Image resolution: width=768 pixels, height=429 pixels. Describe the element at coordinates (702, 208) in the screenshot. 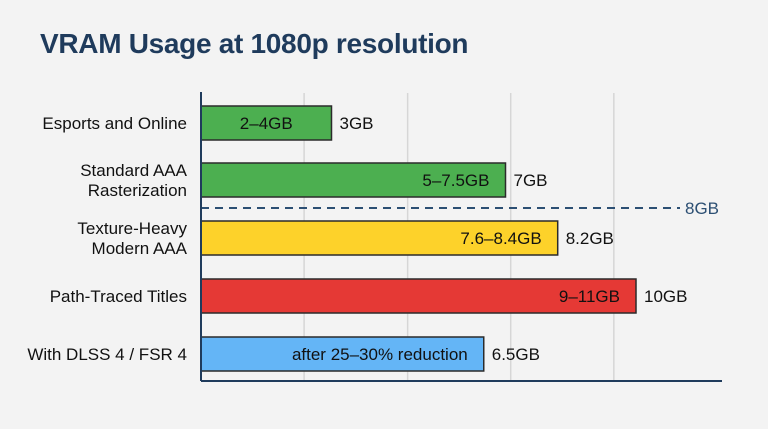

I see `reference-line-label: 8GB` at that location.